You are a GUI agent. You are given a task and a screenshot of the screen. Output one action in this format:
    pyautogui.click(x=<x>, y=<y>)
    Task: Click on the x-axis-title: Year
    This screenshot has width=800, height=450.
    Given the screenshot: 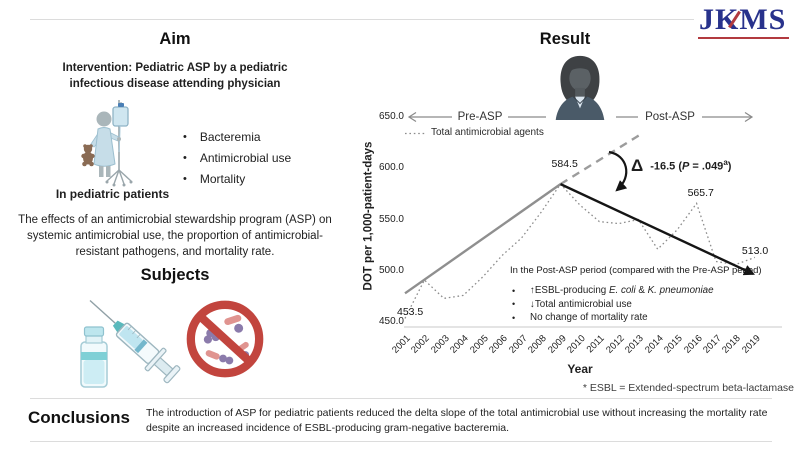 What is the action you would take?
    pyautogui.click(x=580, y=369)
    